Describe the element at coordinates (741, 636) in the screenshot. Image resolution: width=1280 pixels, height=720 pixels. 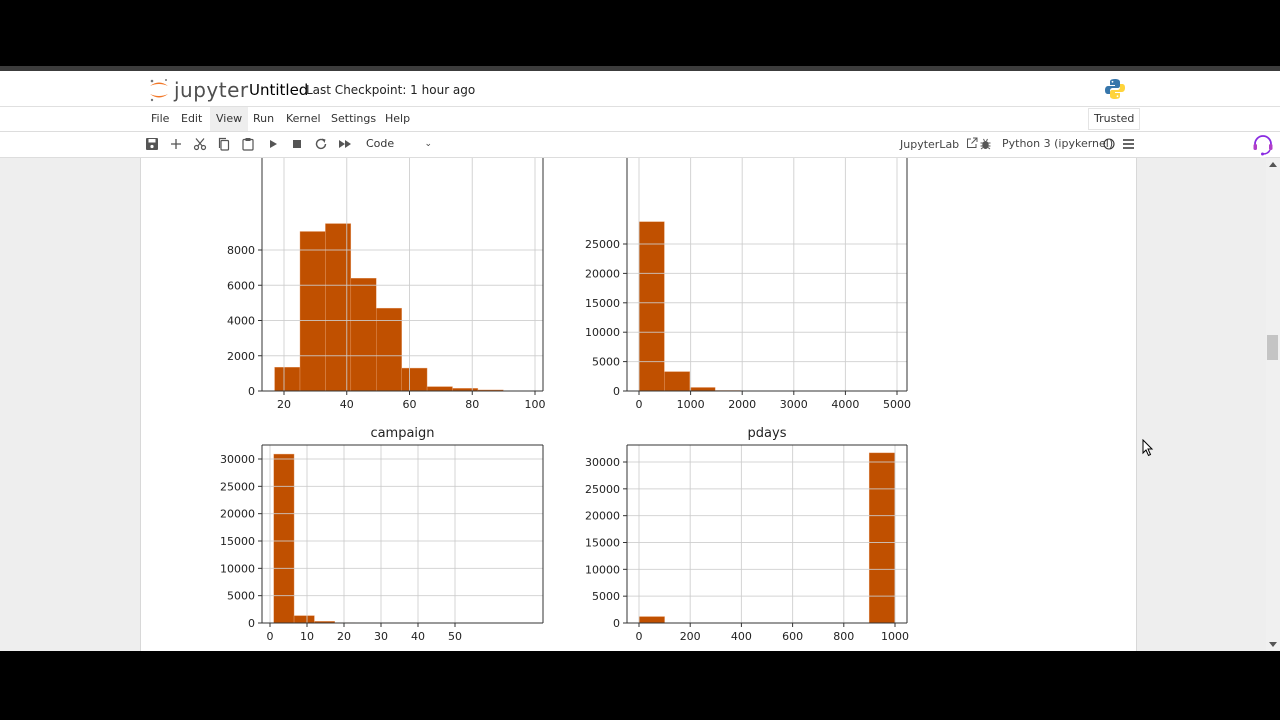
I see `x-tick-label: 400` at that location.